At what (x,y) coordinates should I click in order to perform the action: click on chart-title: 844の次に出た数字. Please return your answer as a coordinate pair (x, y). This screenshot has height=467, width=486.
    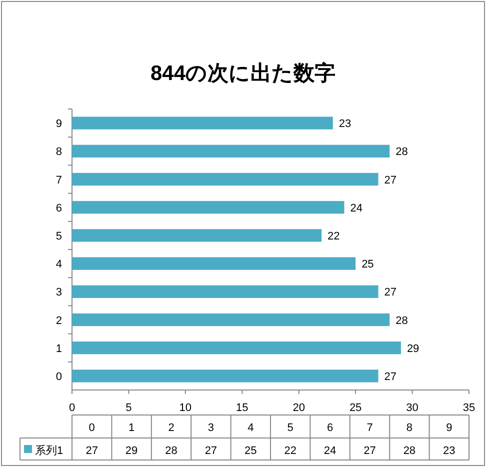
    Looking at the image, I should click on (243, 73).